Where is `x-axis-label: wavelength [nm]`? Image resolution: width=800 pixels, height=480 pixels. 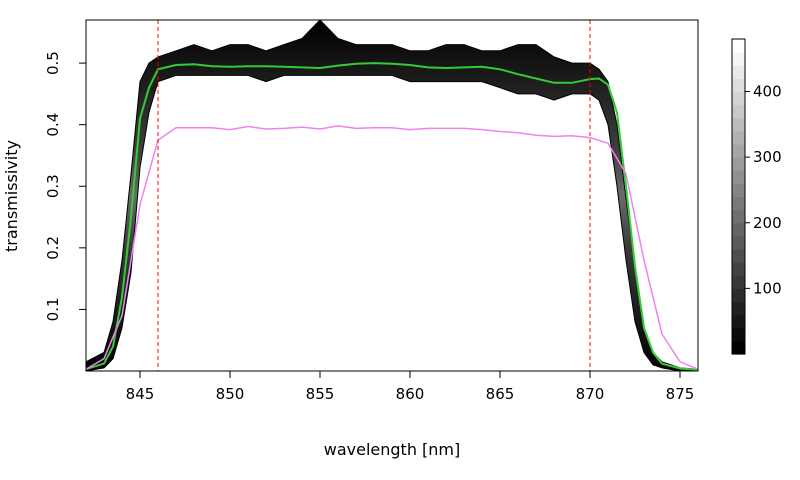 x-axis-label: wavelength [nm] is located at coordinates (392, 449).